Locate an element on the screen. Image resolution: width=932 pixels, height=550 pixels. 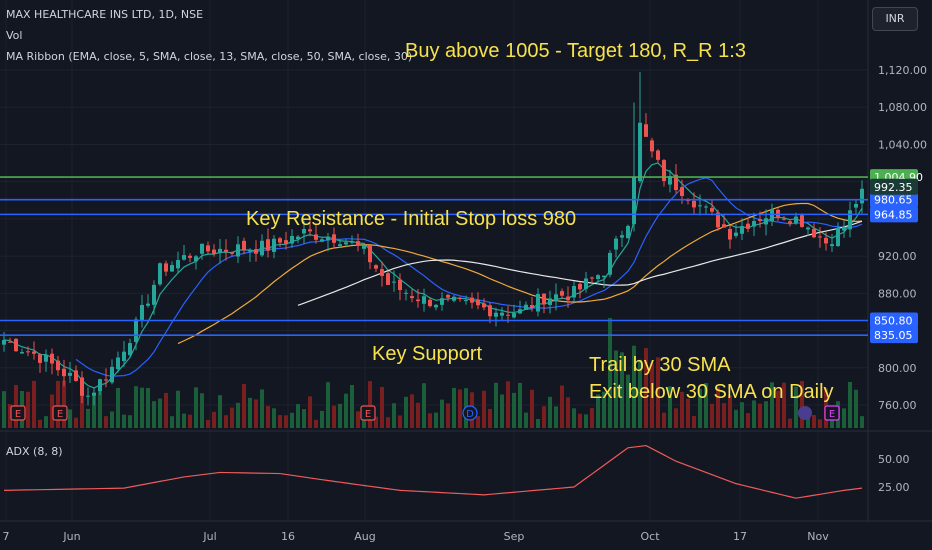
lightning-icon is located at coordinates (805, 413).